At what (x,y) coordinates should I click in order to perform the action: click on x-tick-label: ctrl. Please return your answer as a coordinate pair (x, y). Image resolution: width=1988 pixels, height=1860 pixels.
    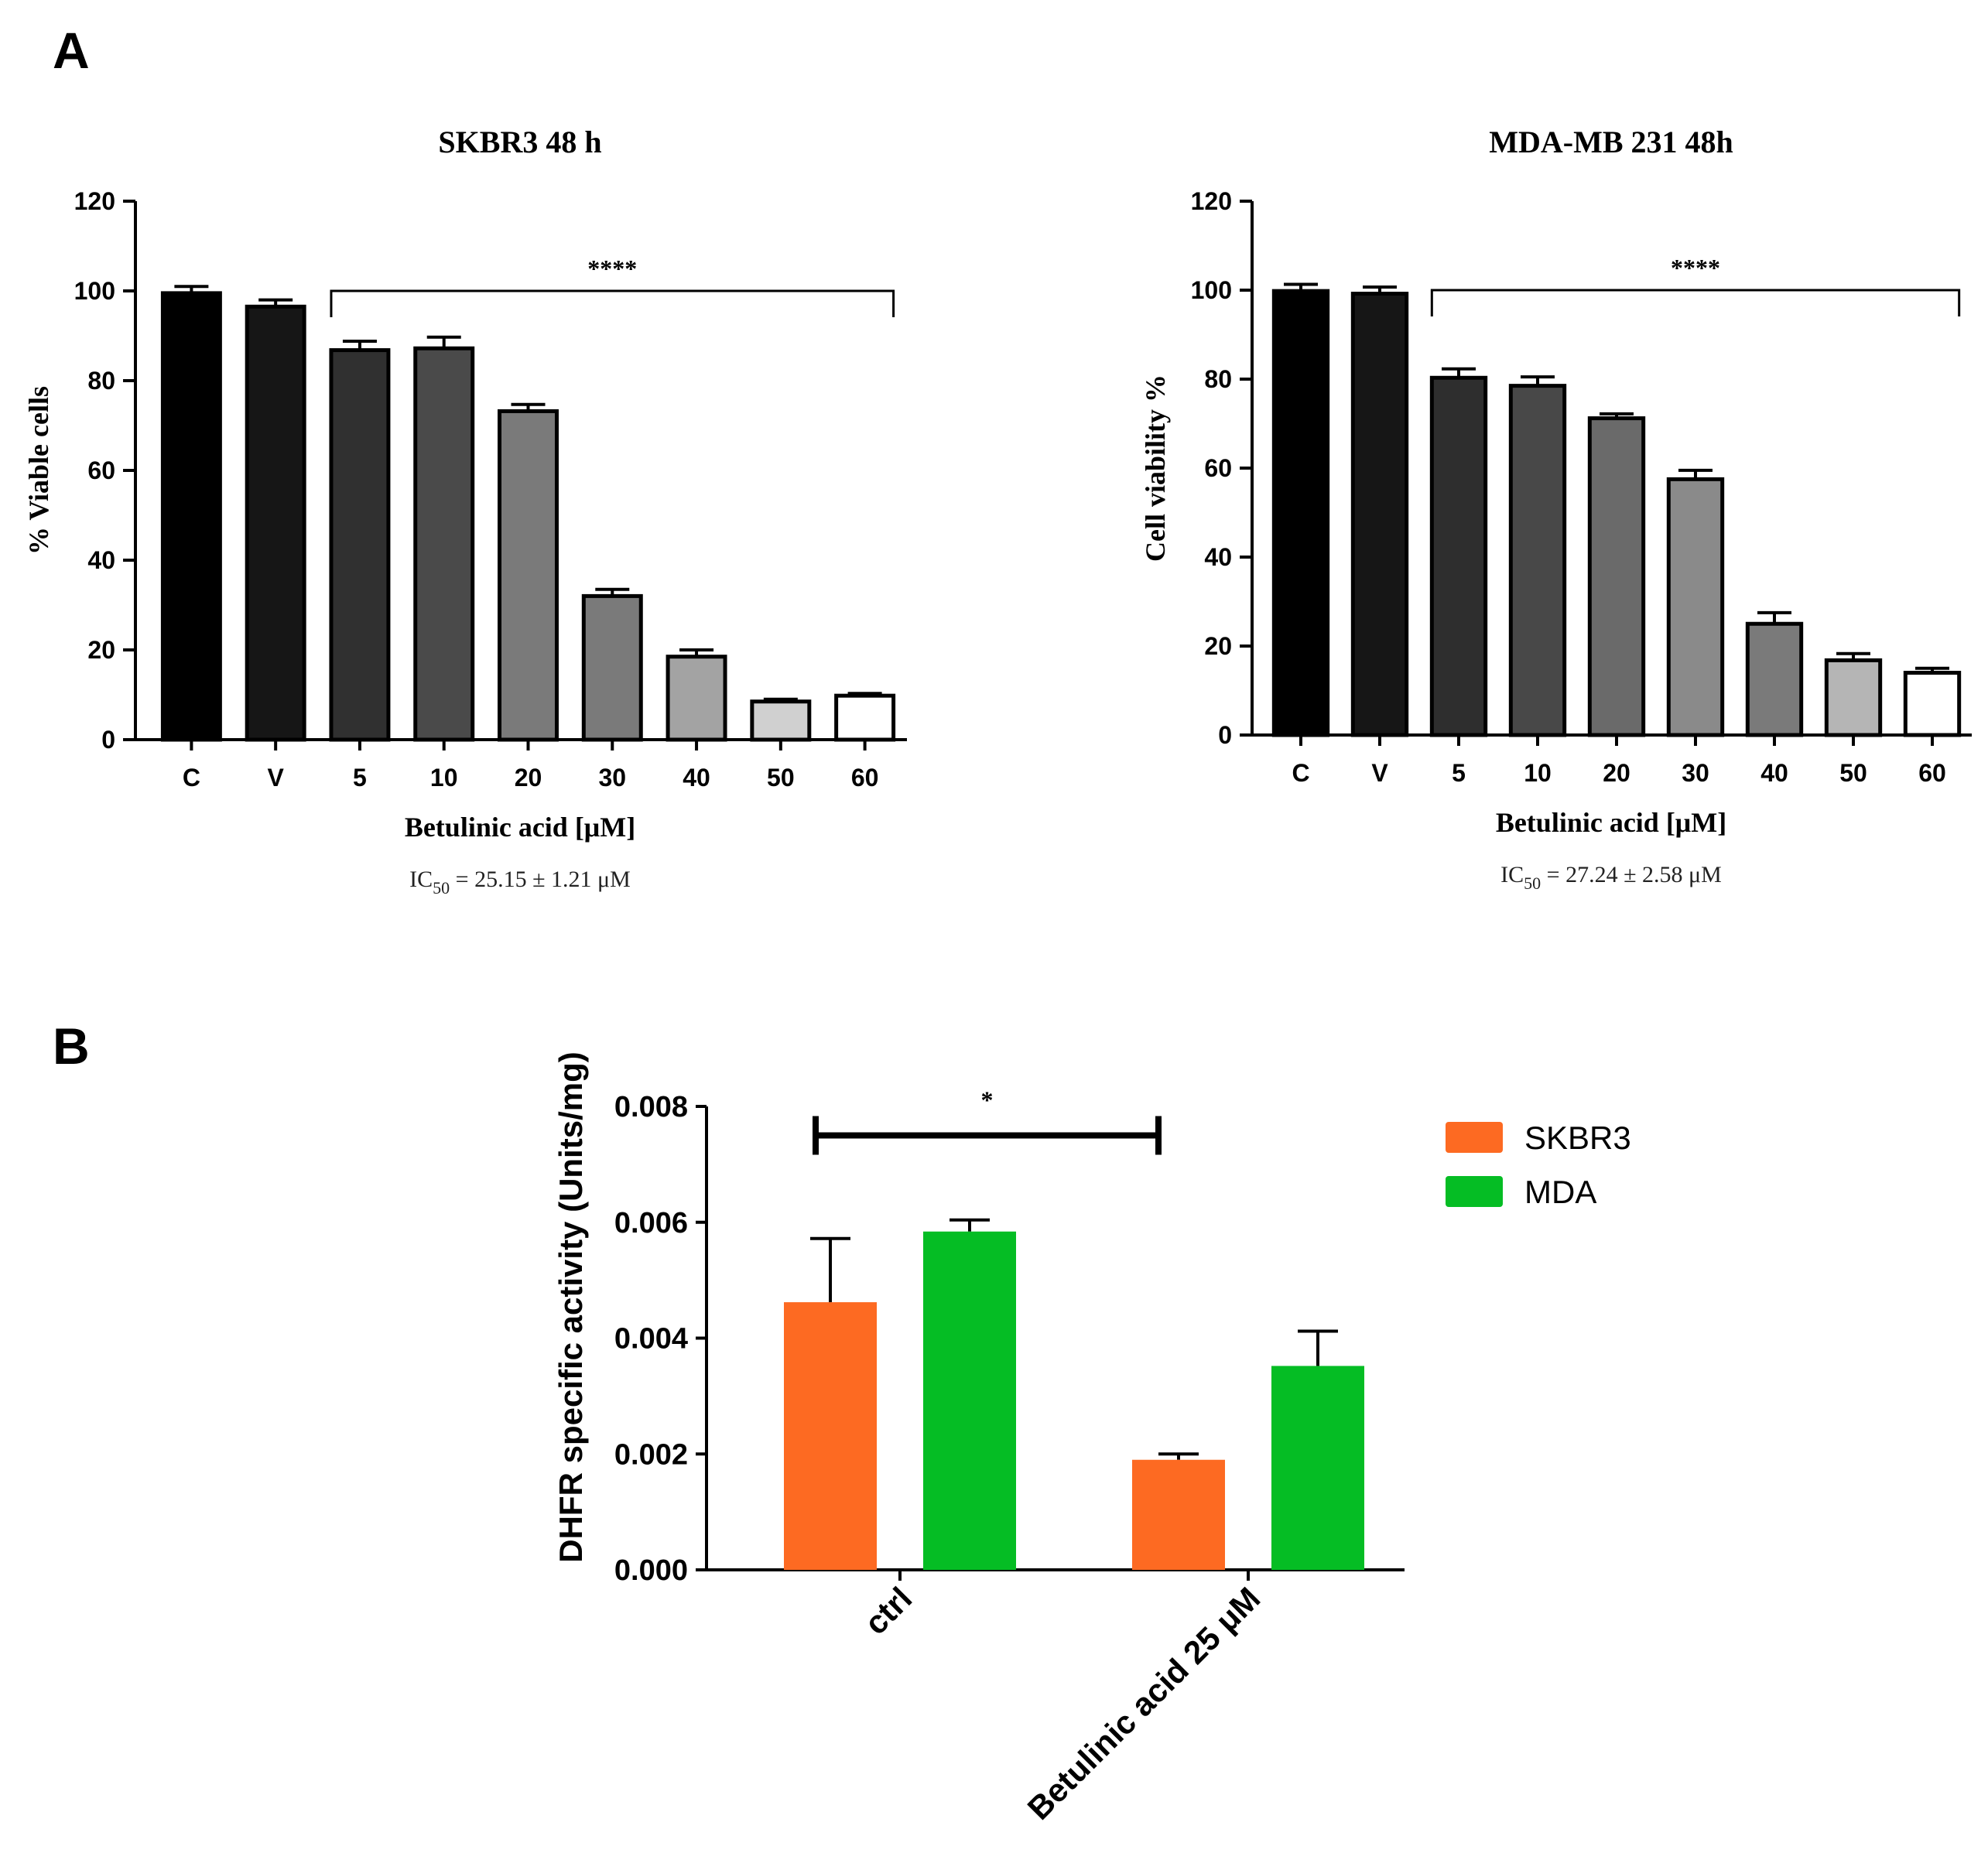
    Looking at the image, I should click on (888, 1610).